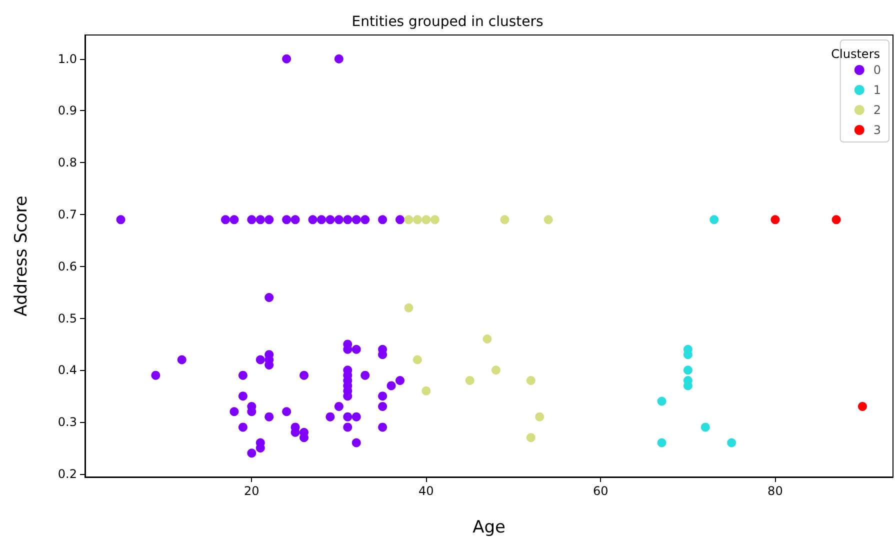 The height and width of the screenshot is (541, 895). What do you see at coordinates (855, 54) in the screenshot?
I see `legend-title: Clusters` at bounding box center [855, 54].